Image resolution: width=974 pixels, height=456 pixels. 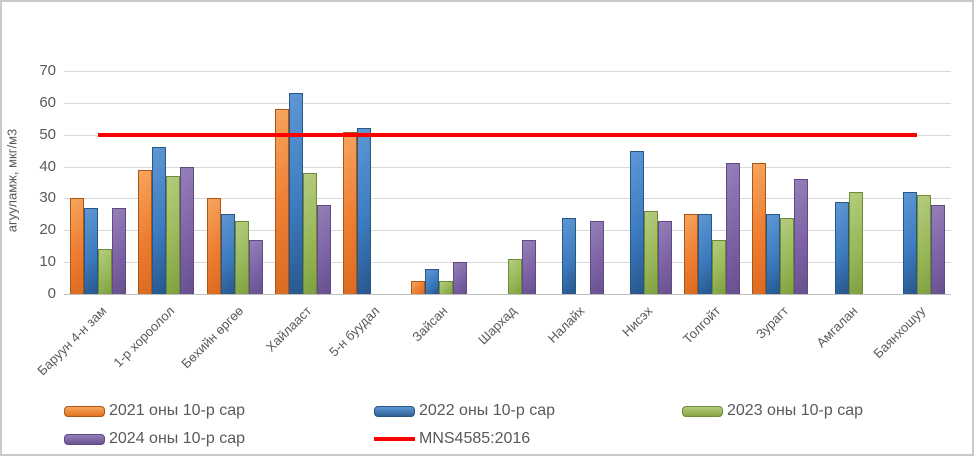 I want to click on legend-label-2022: 2022 оны 10-р сар, so click(x=487, y=410).